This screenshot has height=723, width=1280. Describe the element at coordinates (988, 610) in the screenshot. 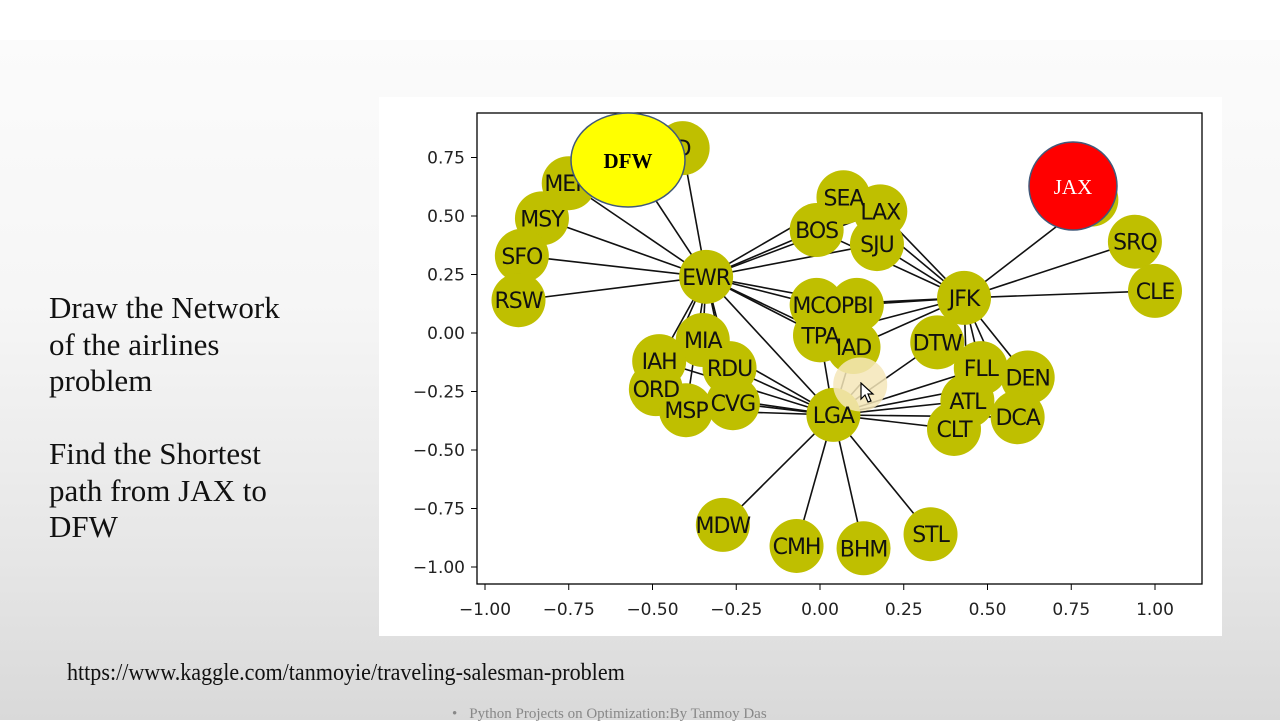

I see `x-tick-label: 0.50` at that location.